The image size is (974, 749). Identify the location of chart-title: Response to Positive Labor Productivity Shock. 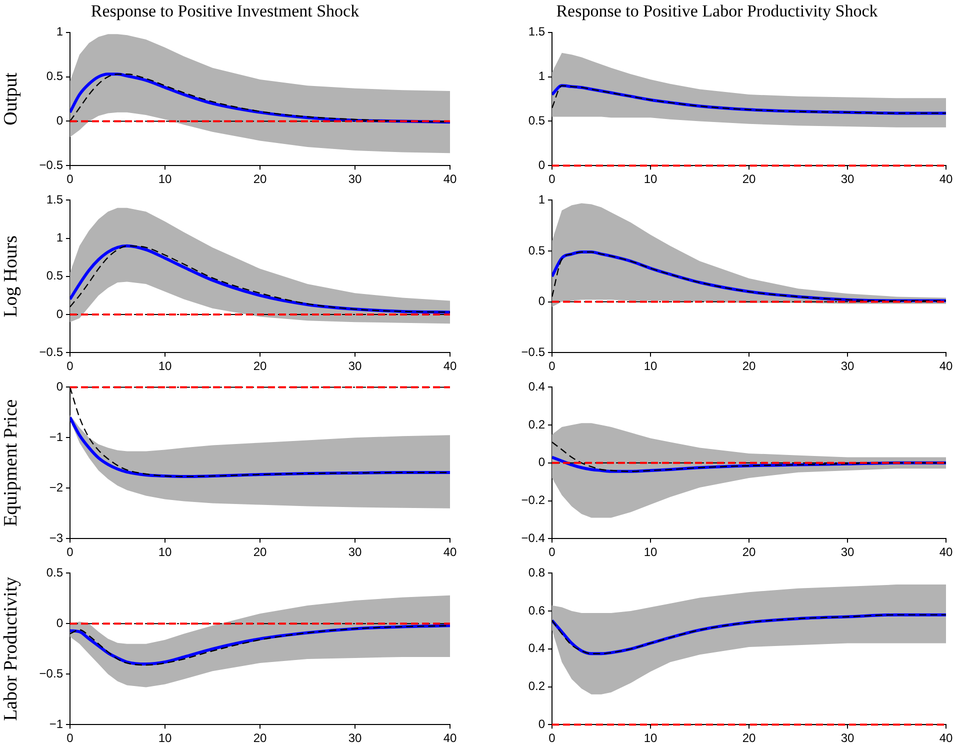
(717, 11).